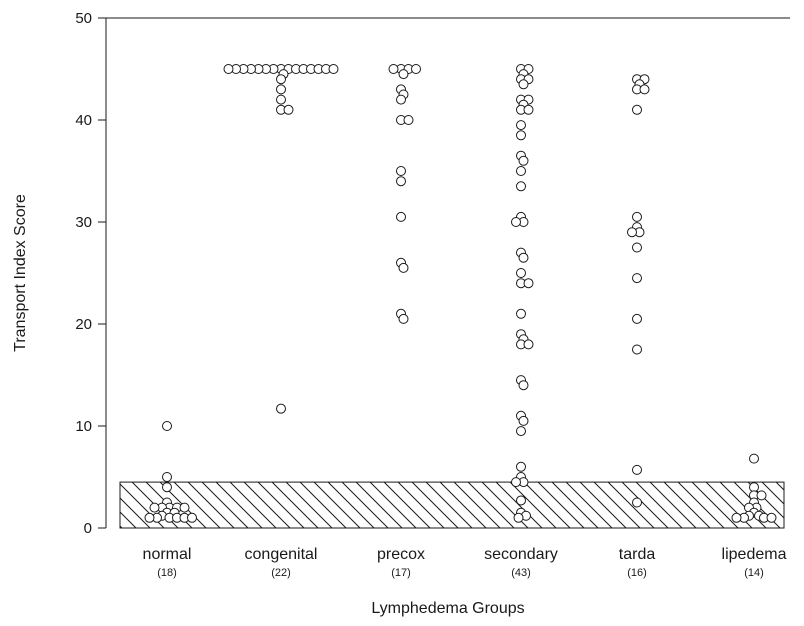 This screenshot has width=804, height=626. I want to click on x-axis-title: Lymphedema Groups, so click(447, 608).